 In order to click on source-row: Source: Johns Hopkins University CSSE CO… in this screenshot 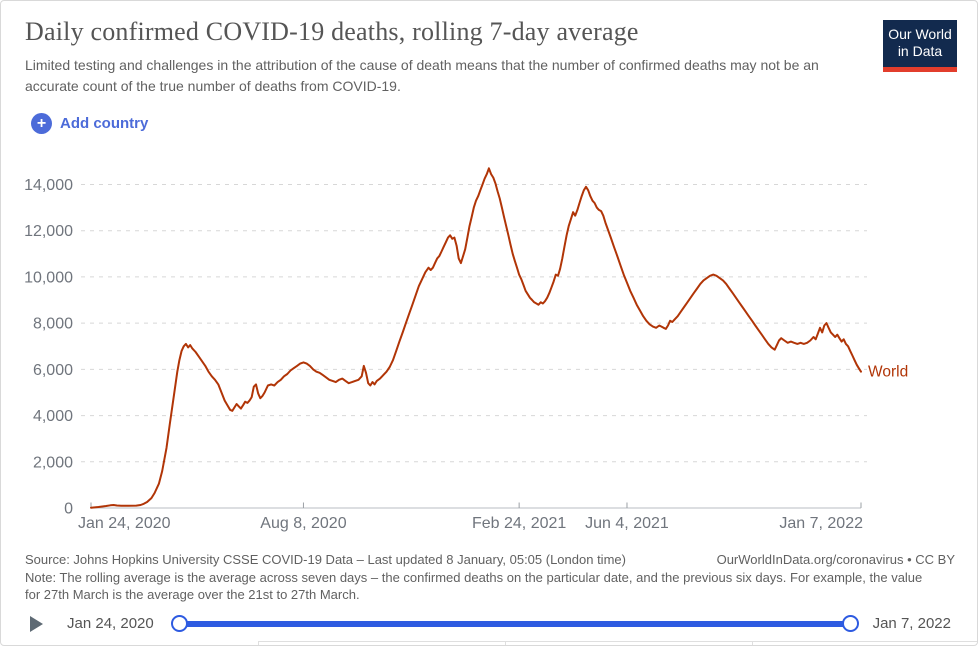, I will do `click(490, 559)`.